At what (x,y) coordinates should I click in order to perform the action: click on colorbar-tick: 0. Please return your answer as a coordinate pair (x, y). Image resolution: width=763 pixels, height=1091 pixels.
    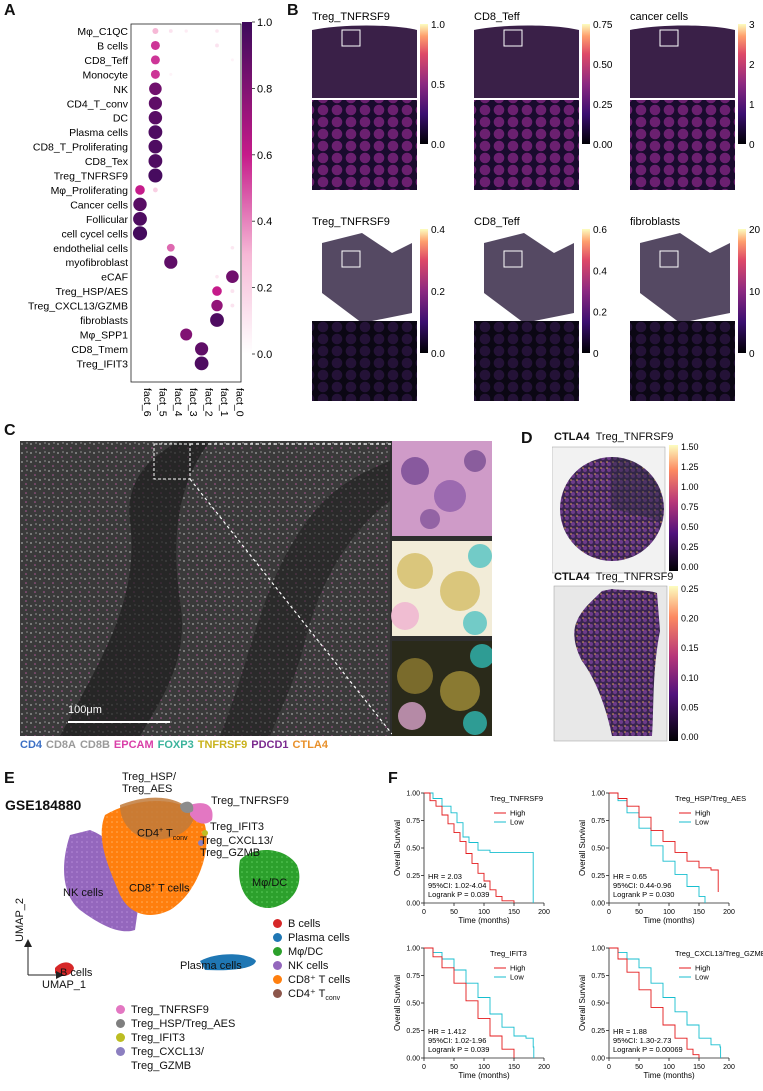
    Looking at the image, I should click on (596, 354).